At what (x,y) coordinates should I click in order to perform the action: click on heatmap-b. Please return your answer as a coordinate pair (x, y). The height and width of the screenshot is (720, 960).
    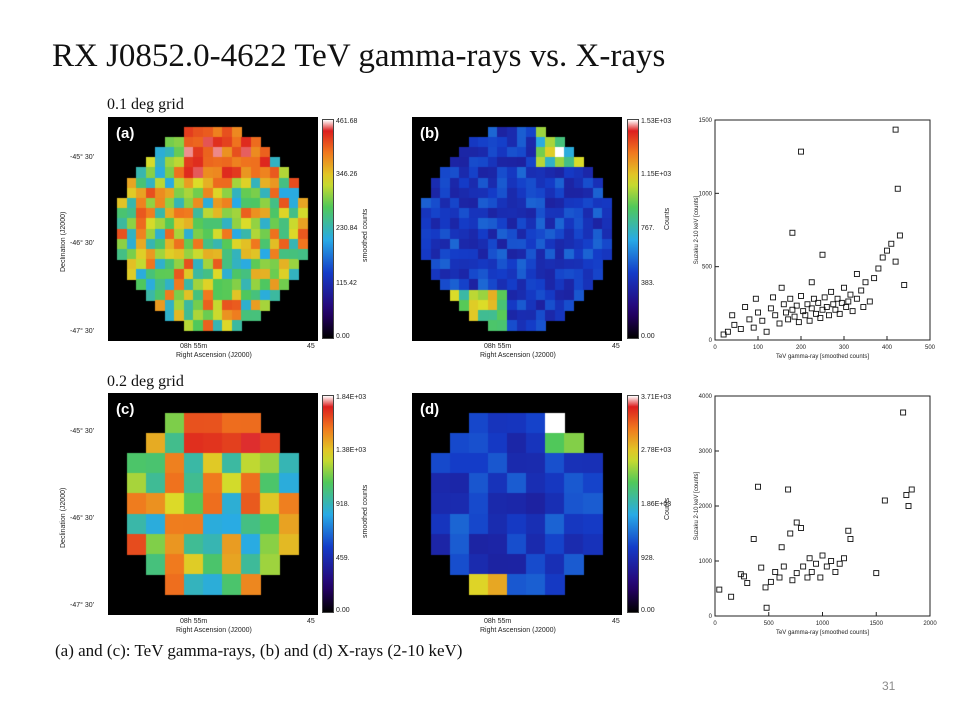
    Looking at the image, I should click on (517, 229).